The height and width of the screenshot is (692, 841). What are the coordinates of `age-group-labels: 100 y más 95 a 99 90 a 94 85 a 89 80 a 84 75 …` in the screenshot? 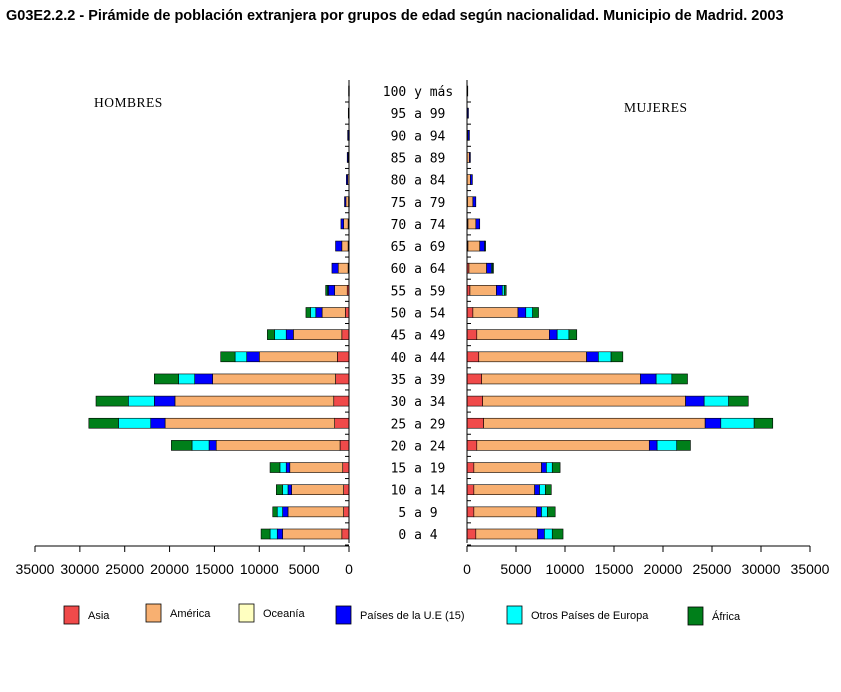 It's located at (408, 315).